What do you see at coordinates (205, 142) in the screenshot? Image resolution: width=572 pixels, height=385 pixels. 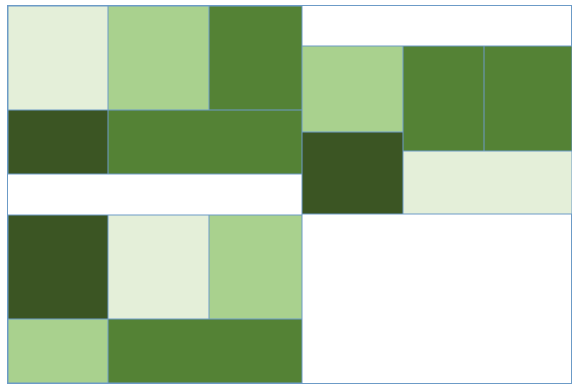 I see `tile-a5` at bounding box center [205, 142].